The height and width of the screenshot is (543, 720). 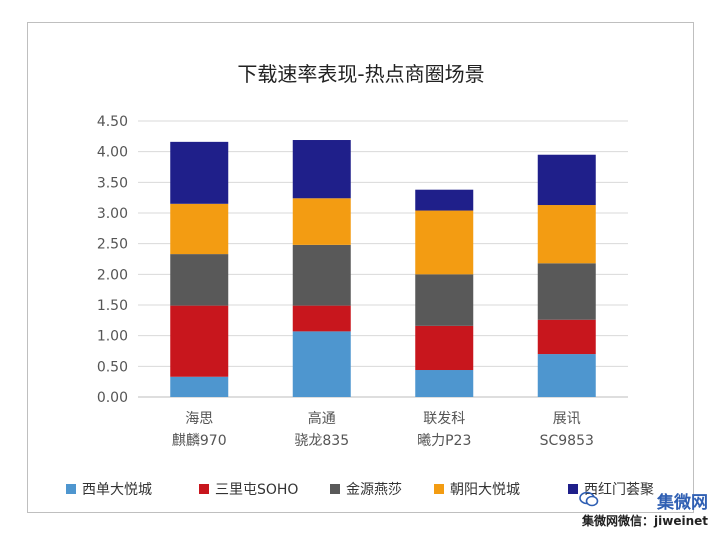 What do you see at coordinates (567, 441) in the screenshot?
I see `category-label: SC9853` at bounding box center [567, 441].